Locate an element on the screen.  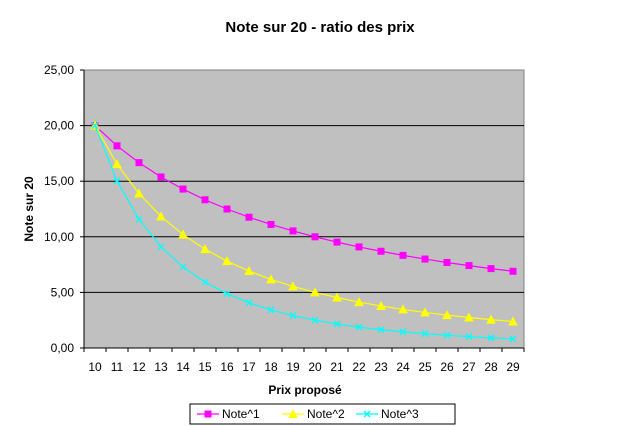
x-tick-label: 16 is located at coordinates (227, 367).